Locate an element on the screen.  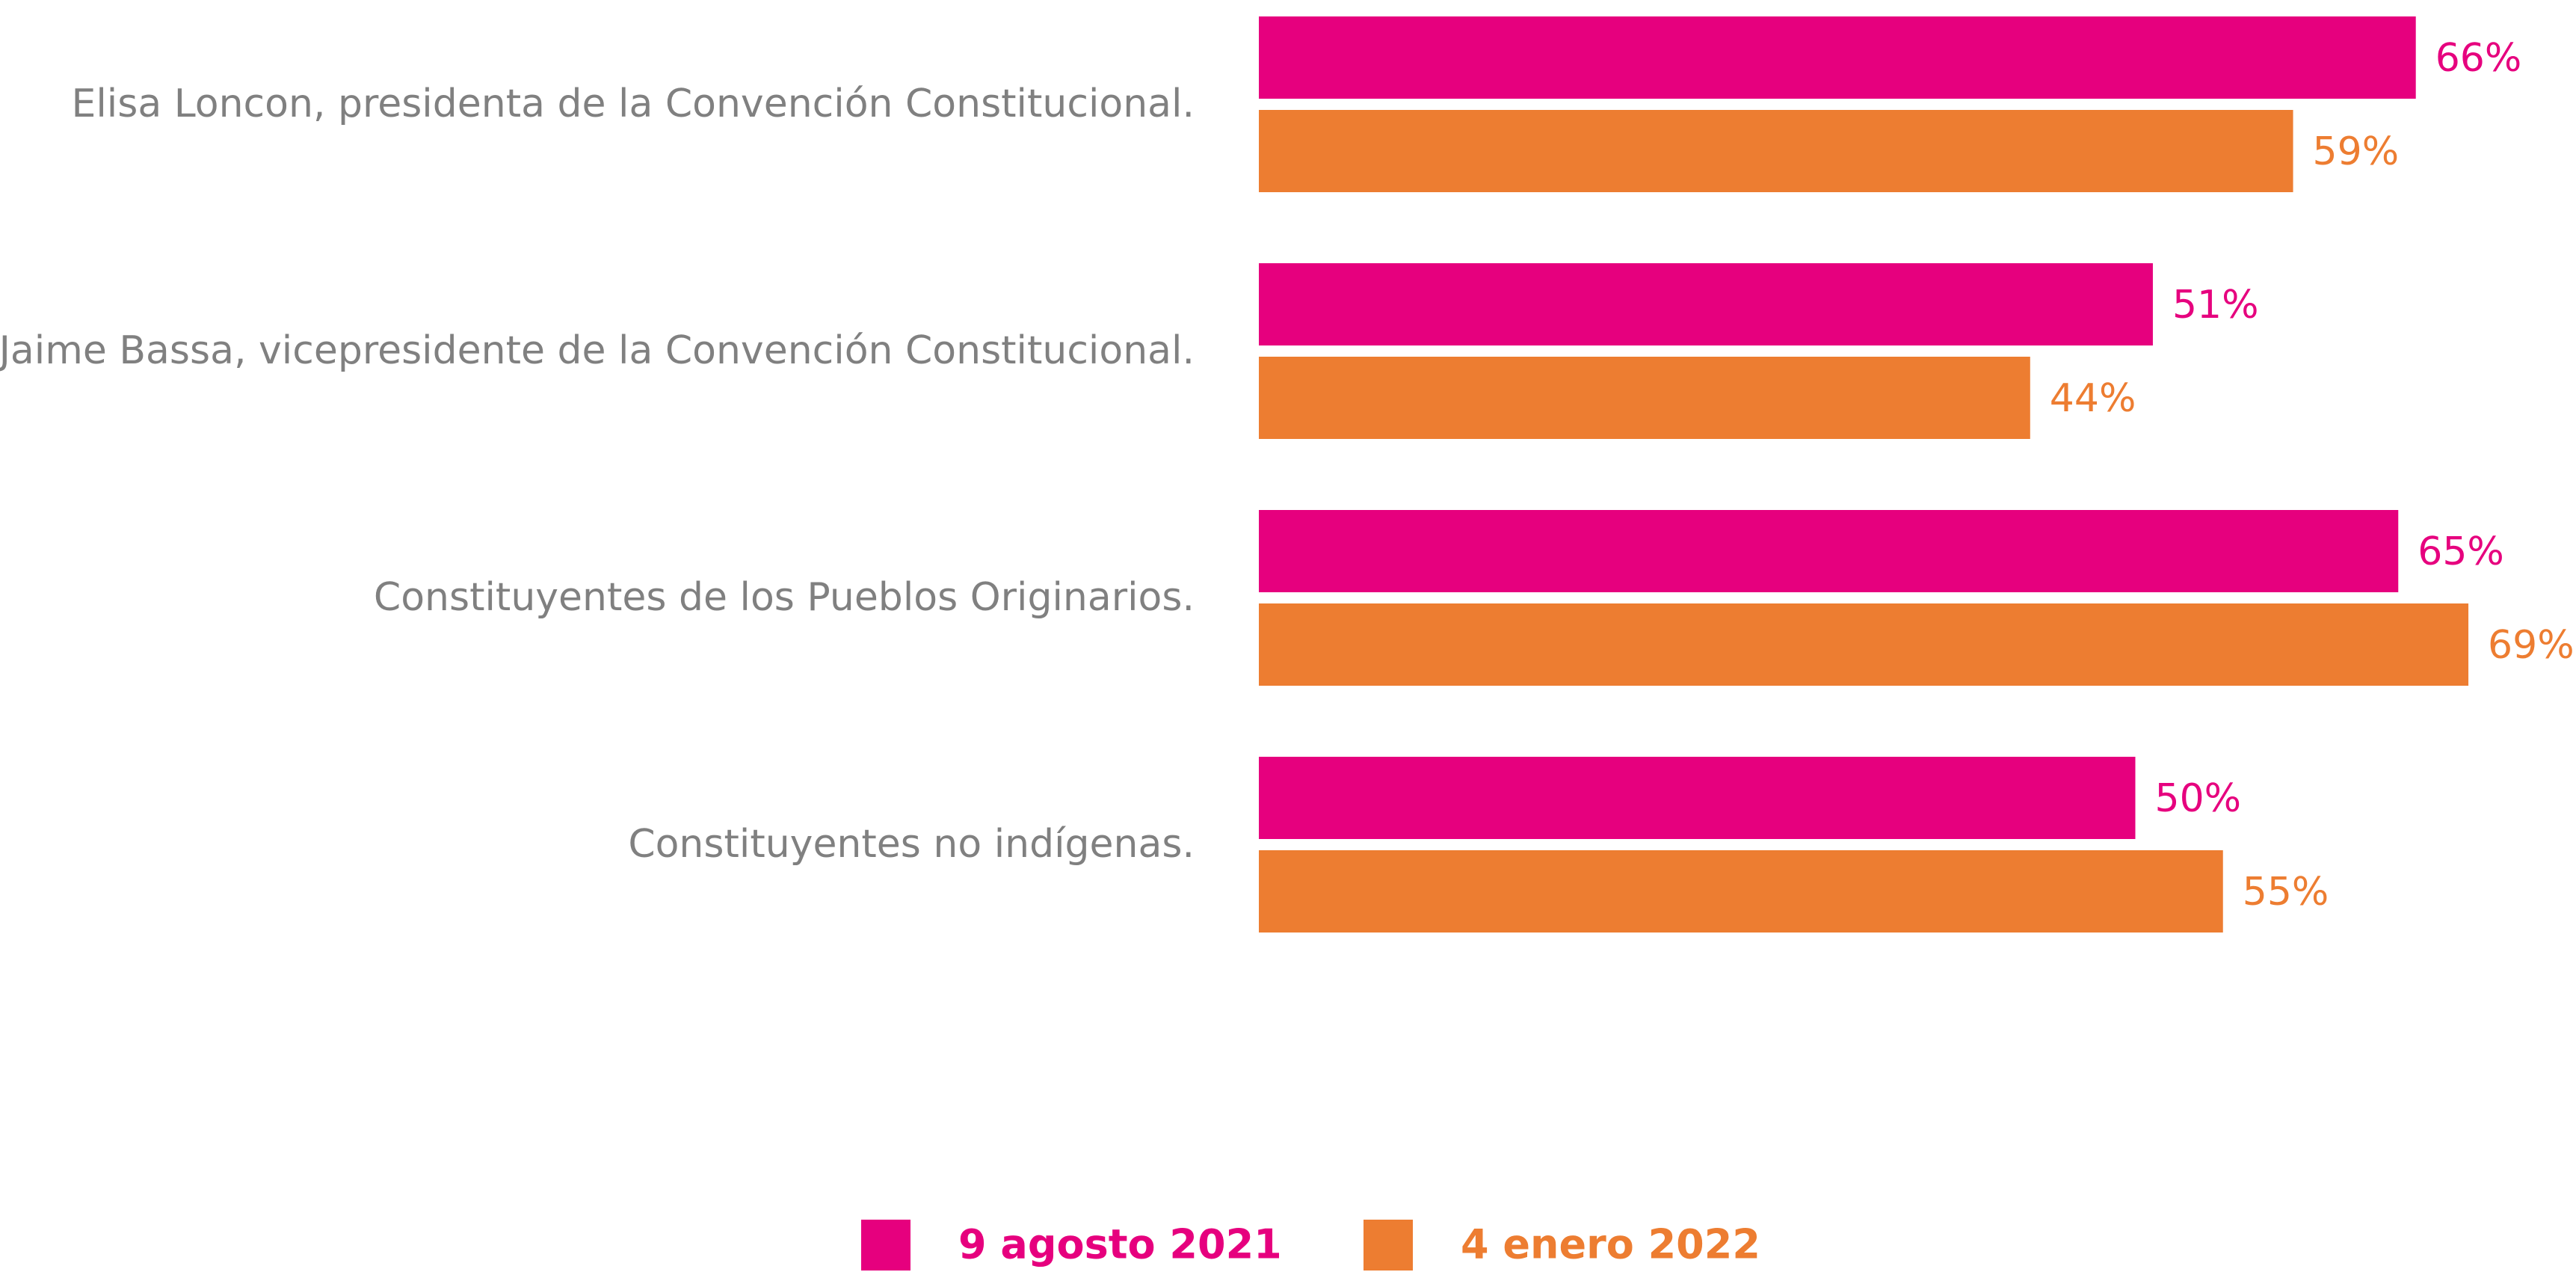
legend-label: 9 agosto 2021 is located at coordinates (1120, 1244).